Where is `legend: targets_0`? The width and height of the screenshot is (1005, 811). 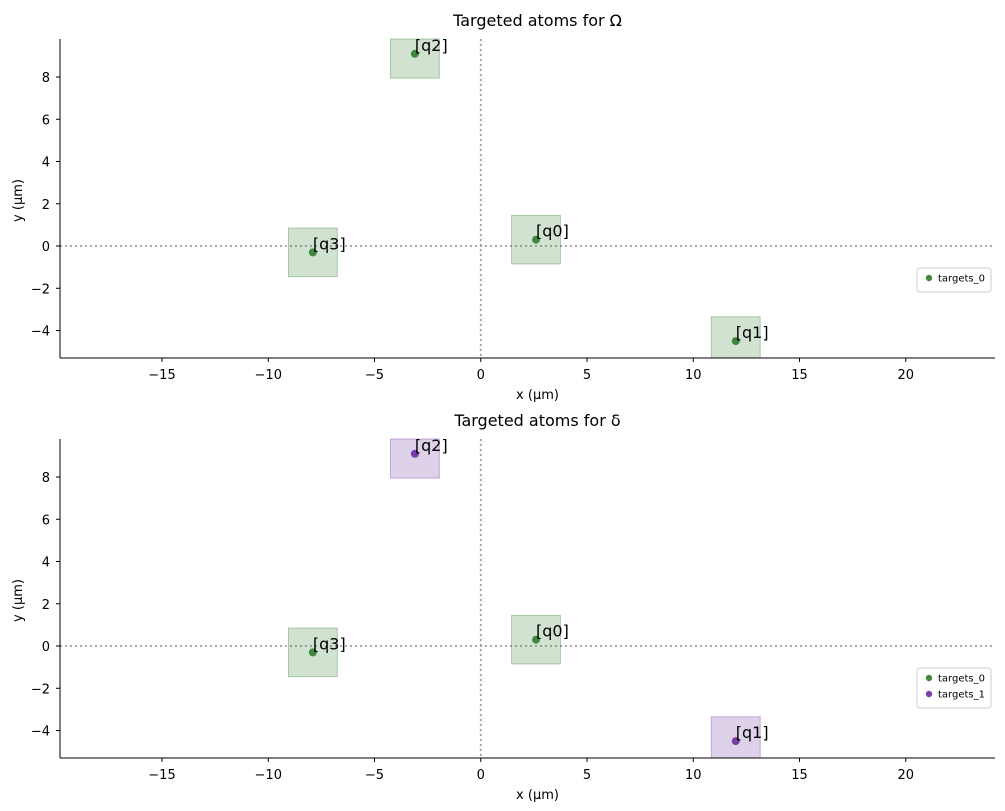
legend: targets_0 is located at coordinates (954, 280).